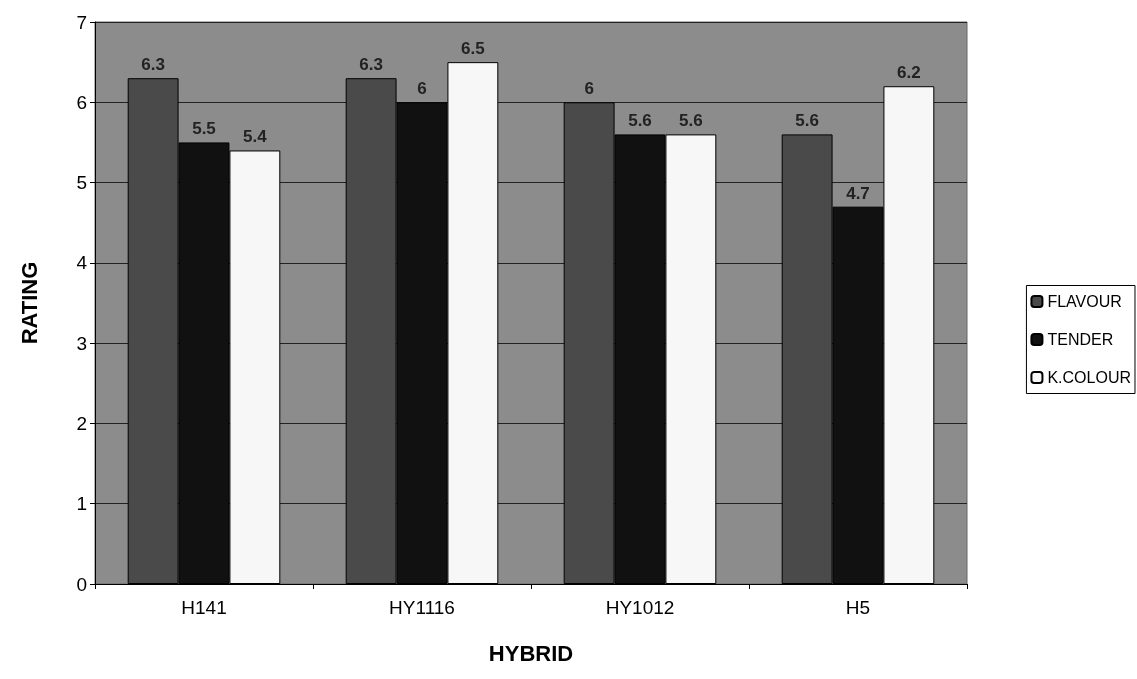 This screenshot has width=1137, height=679. I want to click on y-tick-label: 6, so click(81, 102).